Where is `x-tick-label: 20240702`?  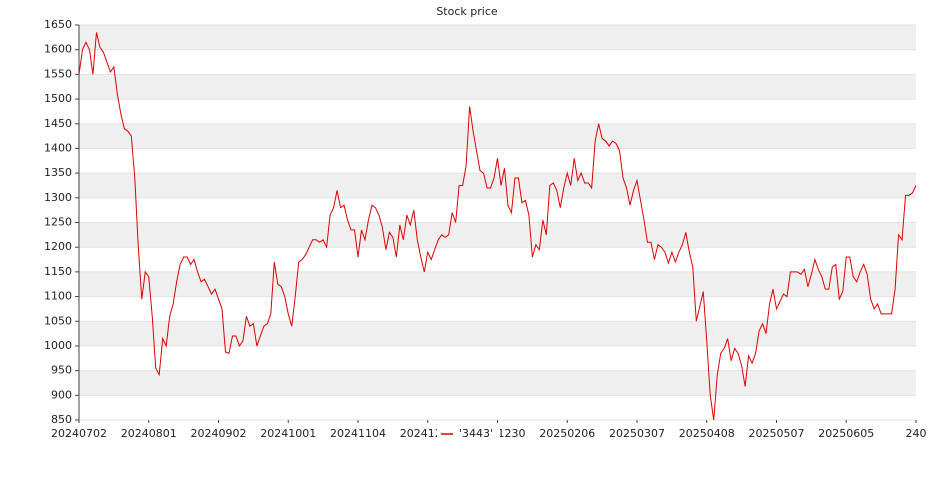
x-tick-label: 20240702 is located at coordinates (79, 433).